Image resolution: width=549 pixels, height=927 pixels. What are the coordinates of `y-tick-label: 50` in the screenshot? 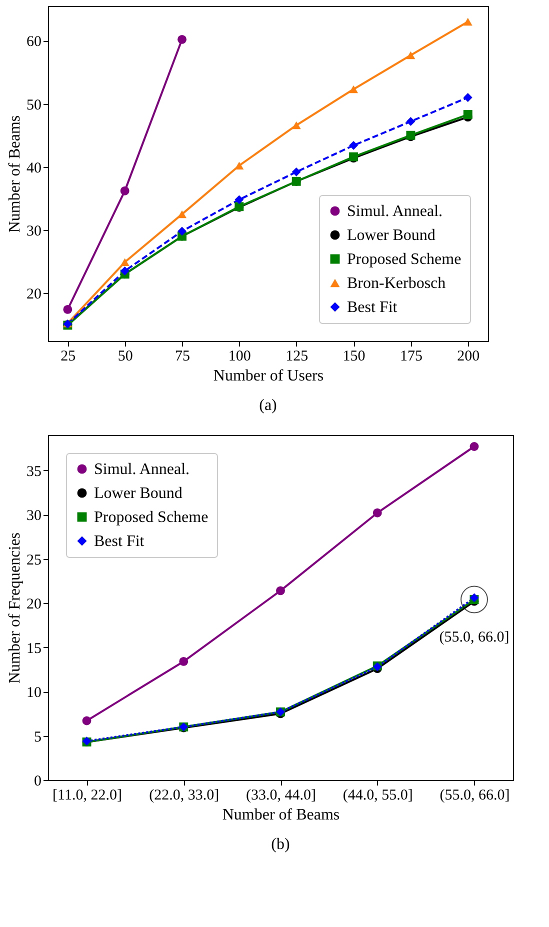 It's located at (34, 105).